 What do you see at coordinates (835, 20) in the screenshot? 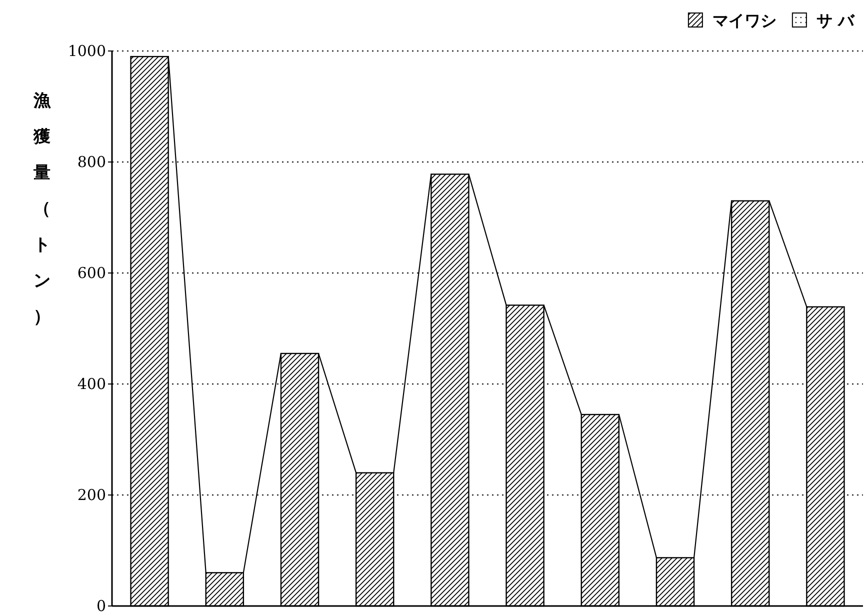
I see `legend-label: サ バ` at bounding box center [835, 20].